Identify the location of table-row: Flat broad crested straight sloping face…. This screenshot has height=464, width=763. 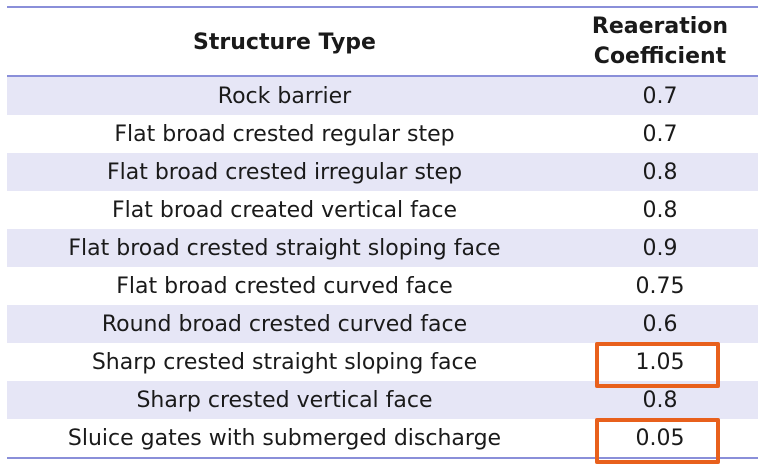
(382, 248).